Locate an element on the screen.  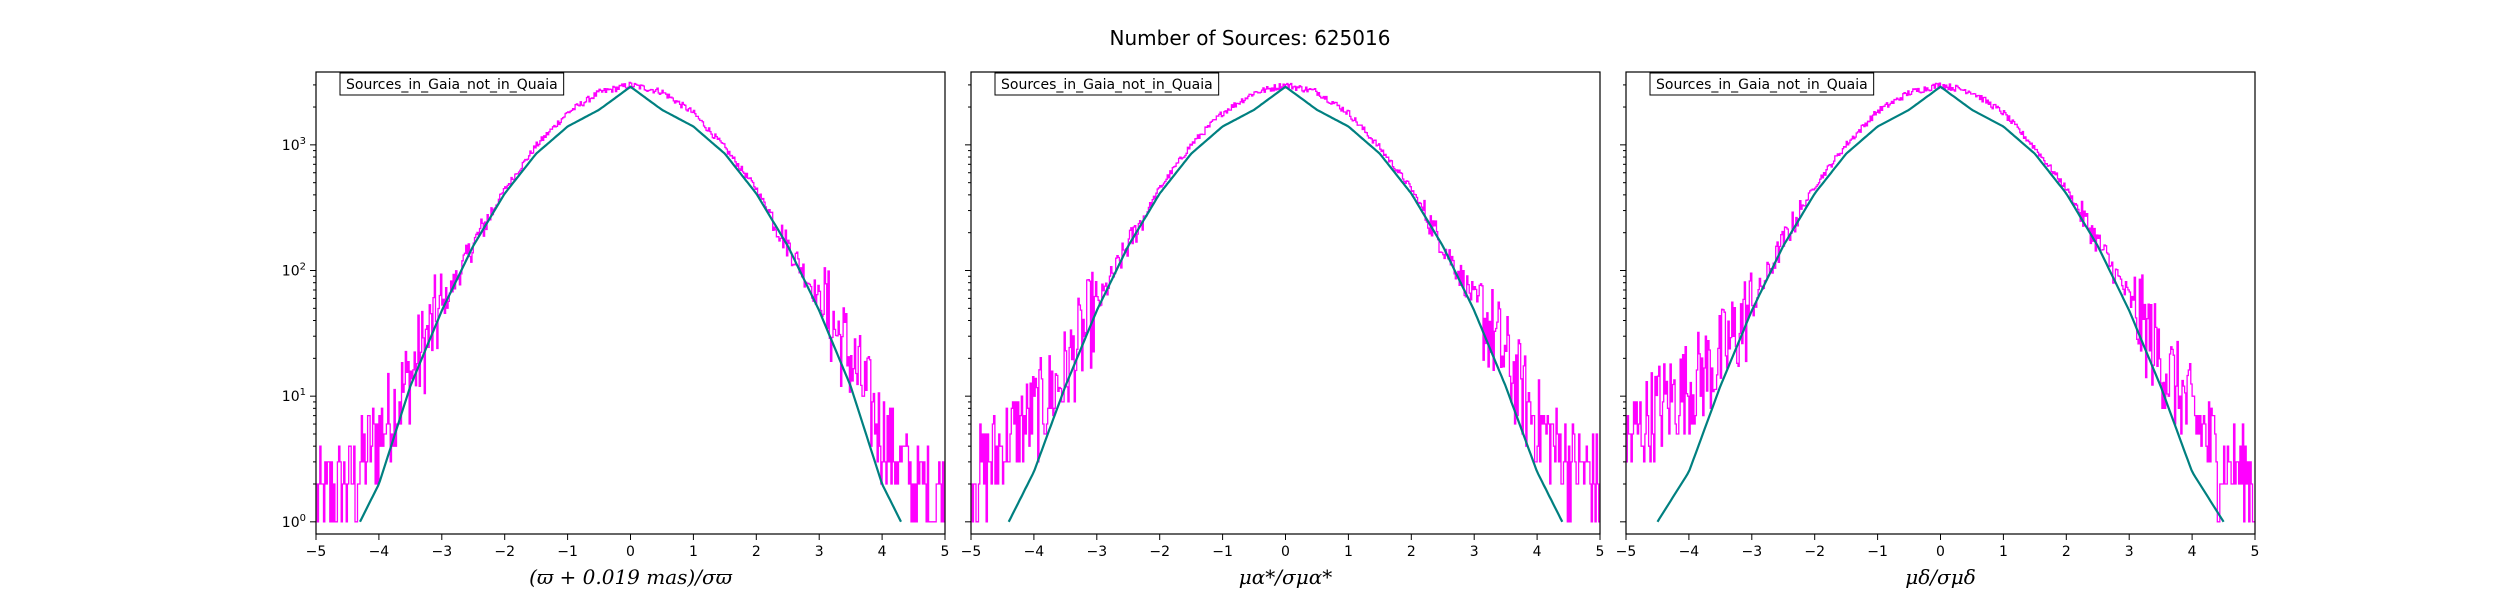
x-axis-label: (ϖ + 0.019 mas)/σϖ is located at coordinates (631, 577).